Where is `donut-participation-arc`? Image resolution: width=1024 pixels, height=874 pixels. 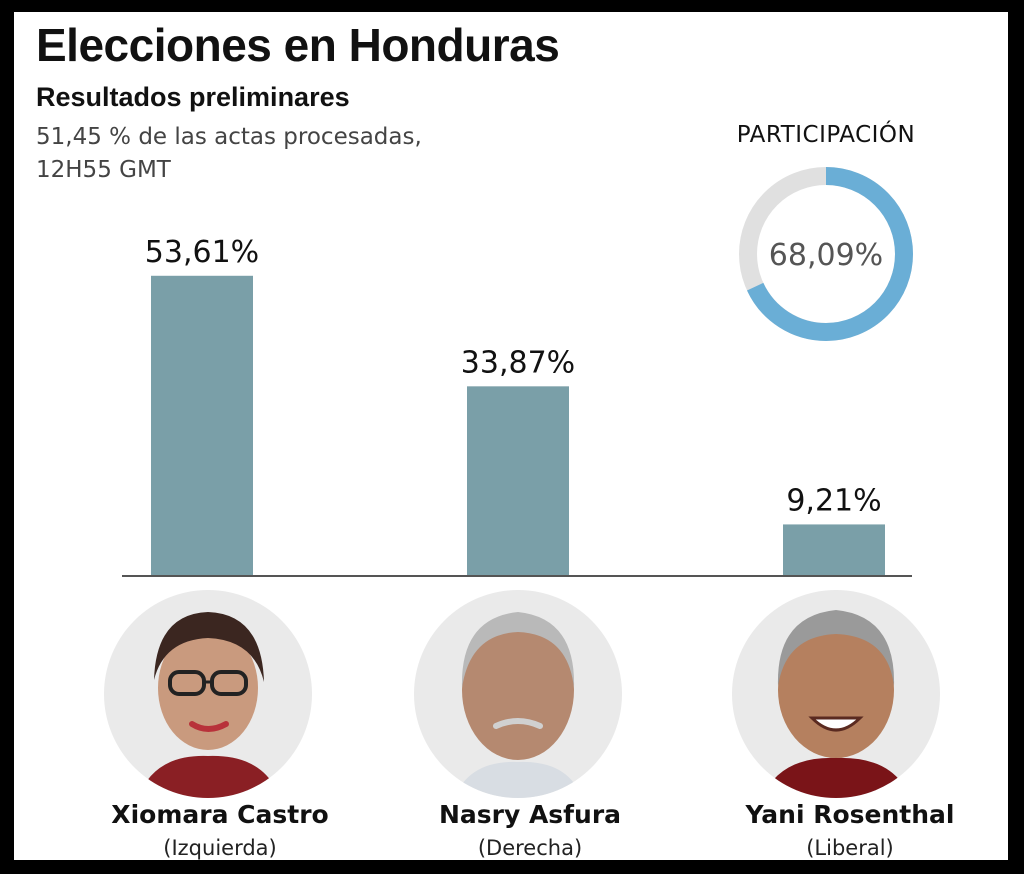
donut-participation-arc is located at coordinates (826, 254).